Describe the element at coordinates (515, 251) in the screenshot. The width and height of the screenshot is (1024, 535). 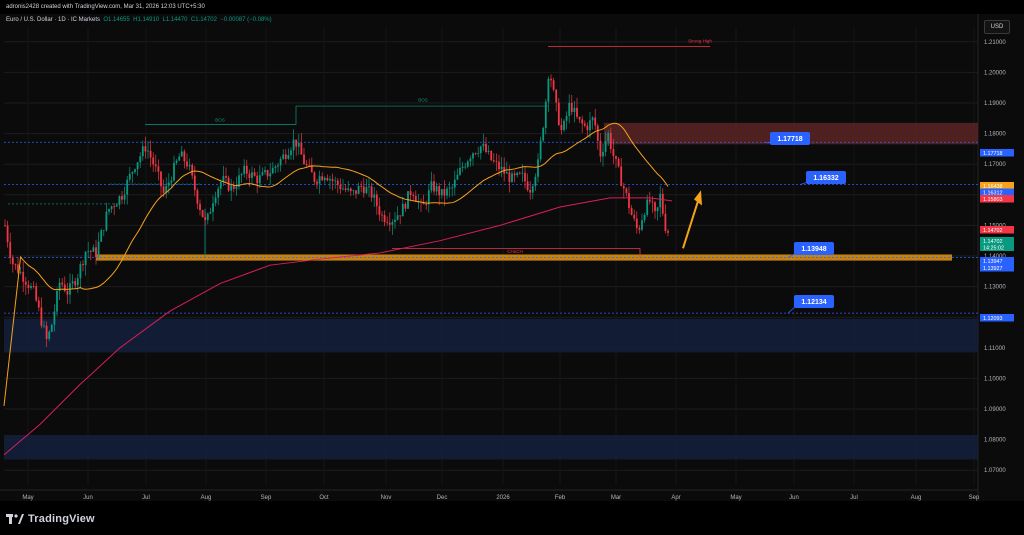
I see `annotation-label: CHoCH` at that location.